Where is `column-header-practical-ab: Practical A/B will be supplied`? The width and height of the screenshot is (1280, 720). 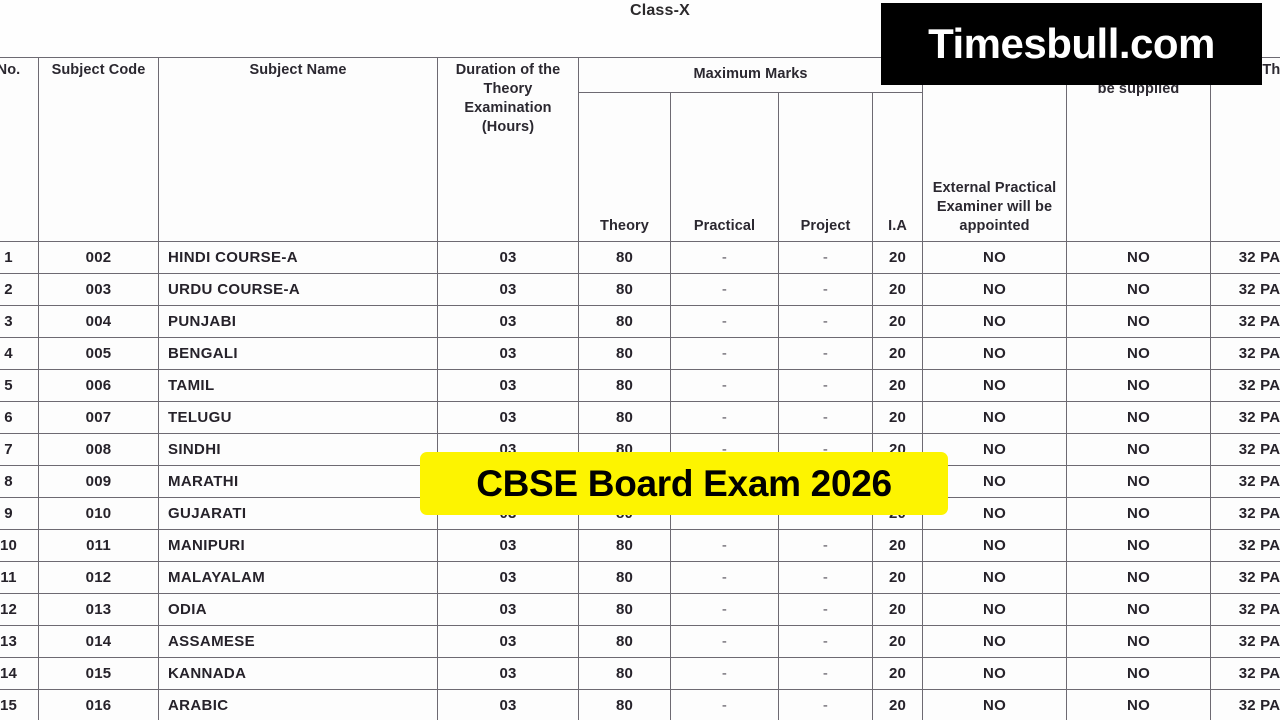 column-header-practical-ab: Practical A/B will be supplied is located at coordinates (1138, 149).